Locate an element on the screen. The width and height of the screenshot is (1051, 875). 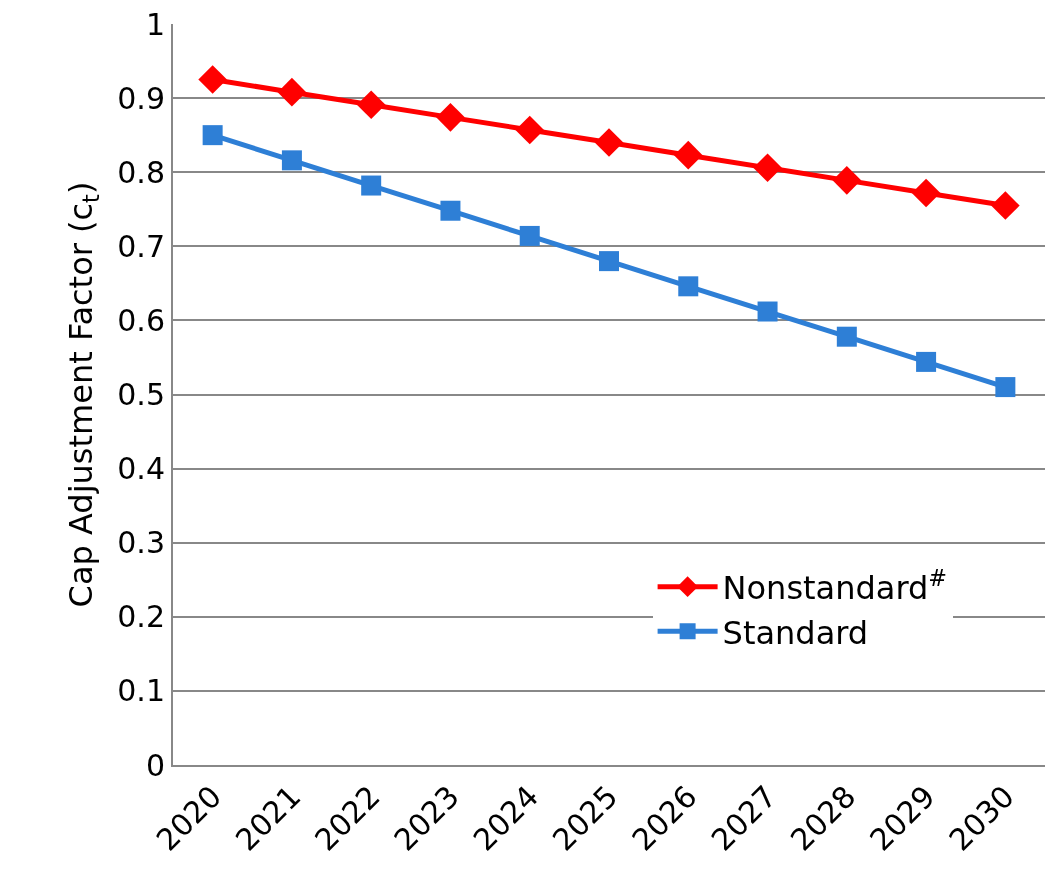
legend-label: Standard is located at coordinates (795, 632).